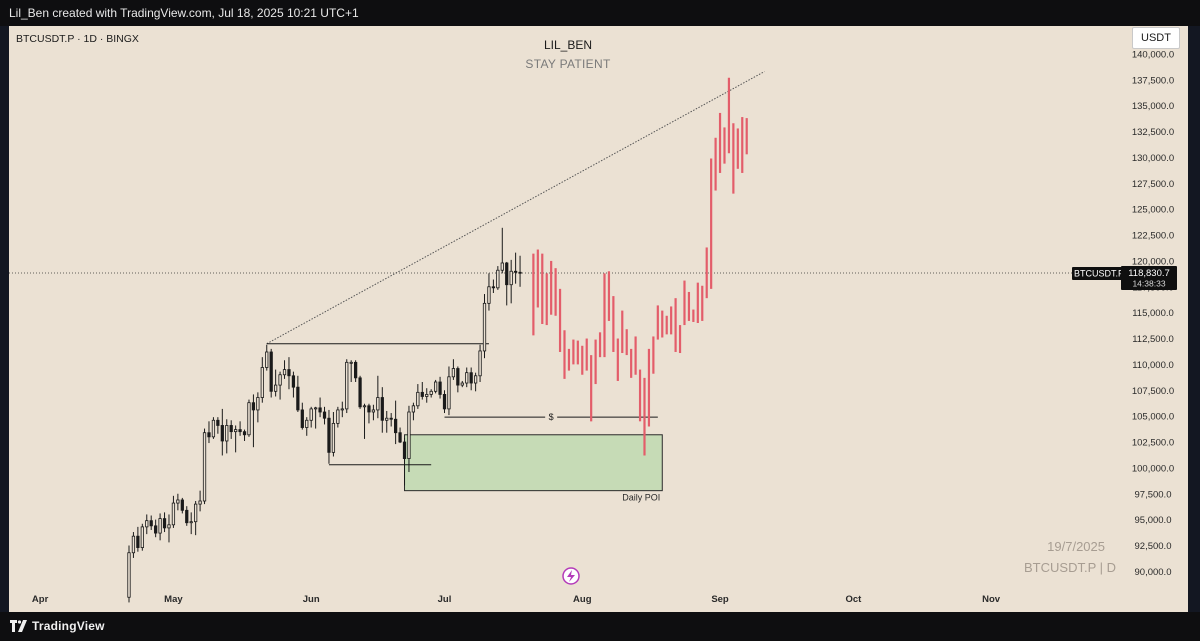 The height and width of the screenshot is (641, 1200). What do you see at coordinates (1153, 468) in the screenshot?
I see `price-tick-label: 100,000.0` at bounding box center [1153, 468].